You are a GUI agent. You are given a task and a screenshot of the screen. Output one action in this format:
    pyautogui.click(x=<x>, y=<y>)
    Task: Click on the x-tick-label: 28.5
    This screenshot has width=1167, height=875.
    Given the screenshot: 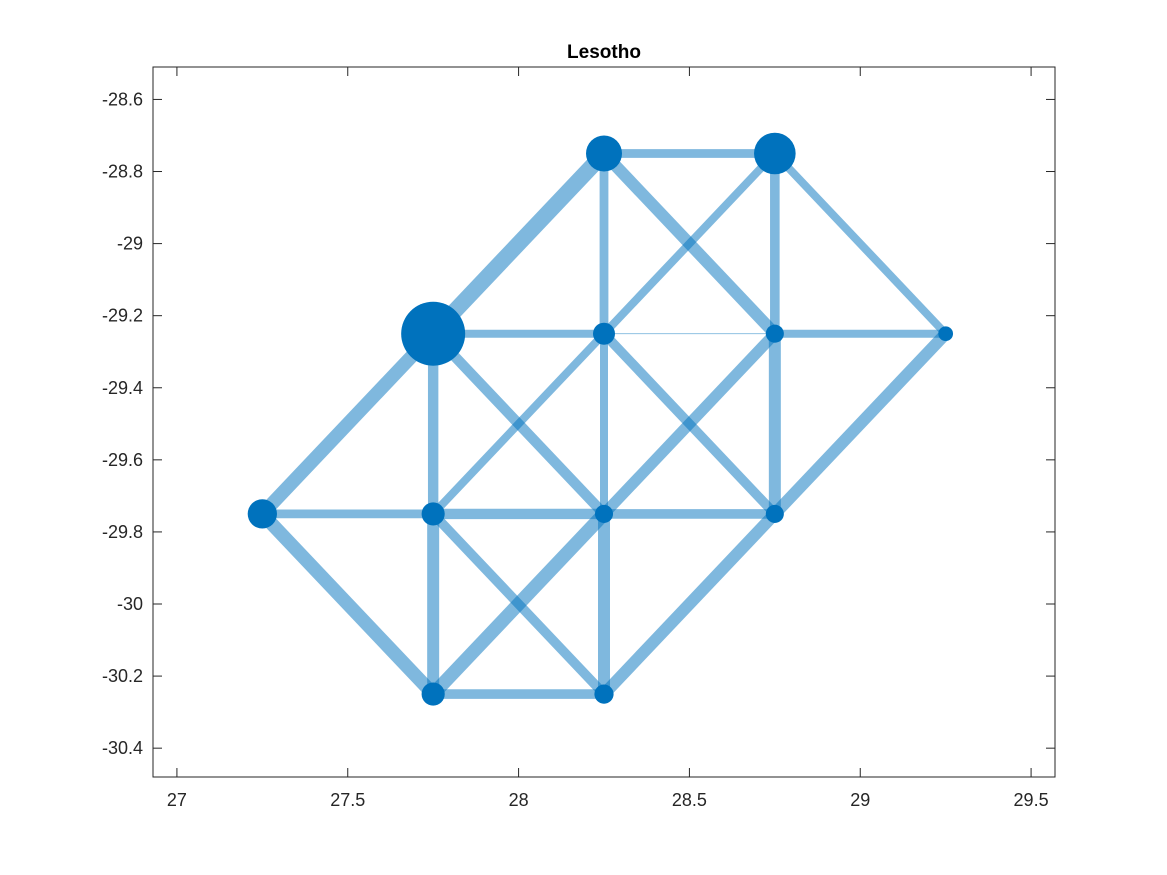 What is the action you would take?
    pyautogui.click(x=689, y=800)
    